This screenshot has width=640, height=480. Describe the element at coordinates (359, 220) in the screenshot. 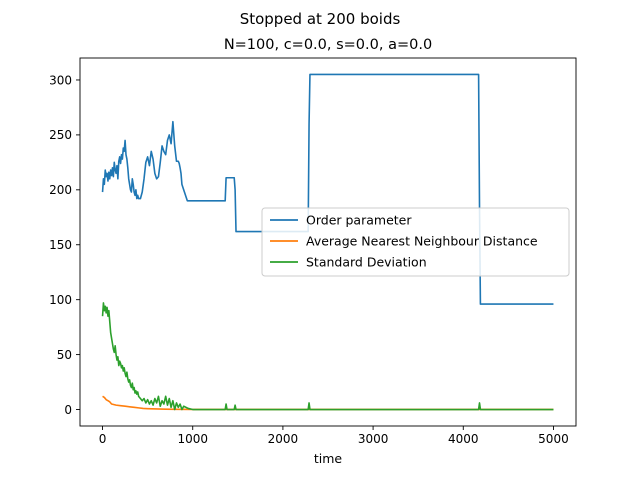

I see `legend-label-1: Order parameter` at that location.